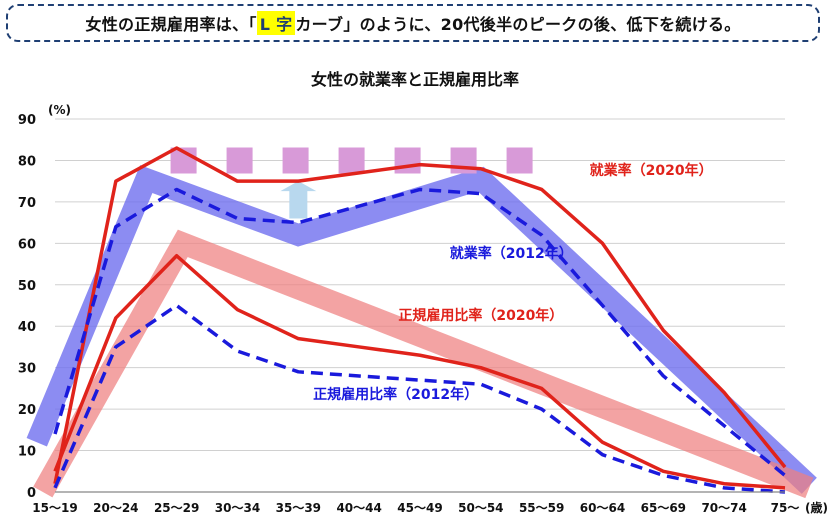 The height and width of the screenshot is (520, 830). What do you see at coordinates (31, 493) in the screenshot?
I see `y-tick-label: 0` at bounding box center [31, 493].